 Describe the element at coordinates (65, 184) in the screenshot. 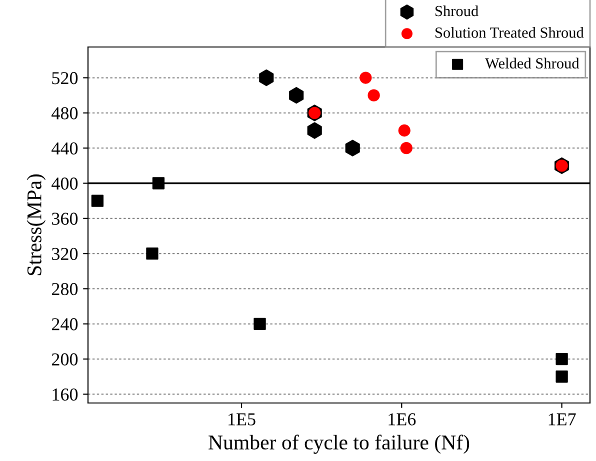

I see `y-tick-label: 400` at that location.